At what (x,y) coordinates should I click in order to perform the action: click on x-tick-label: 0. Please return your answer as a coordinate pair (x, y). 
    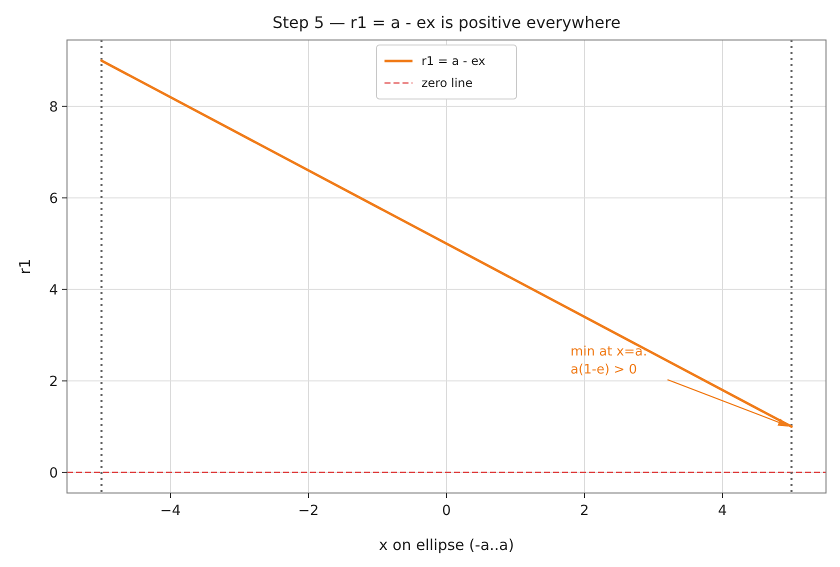
    Looking at the image, I should click on (446, 511).